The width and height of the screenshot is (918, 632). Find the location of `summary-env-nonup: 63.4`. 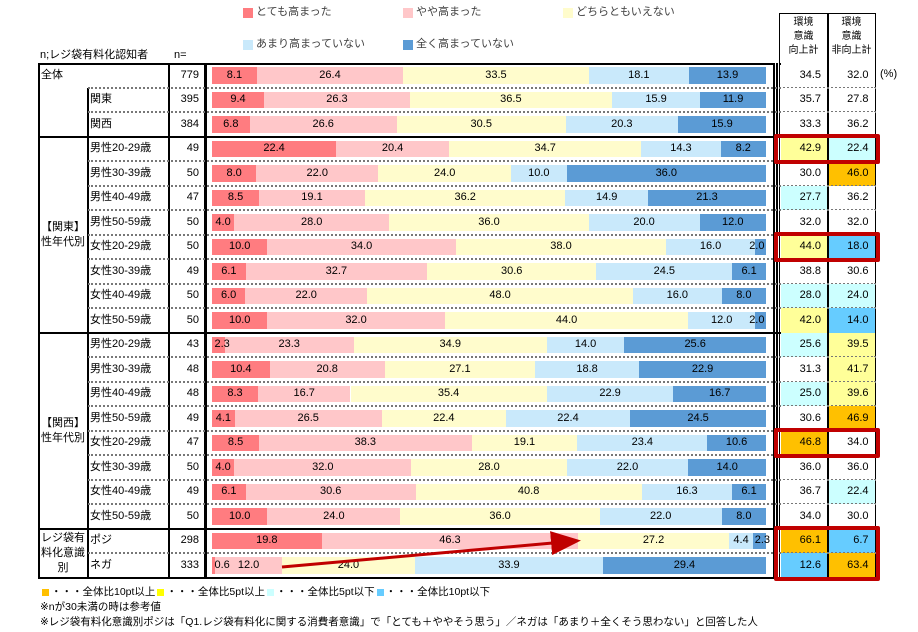

summary-env-nonup: 63.4 is located at coordinates (851, 565).